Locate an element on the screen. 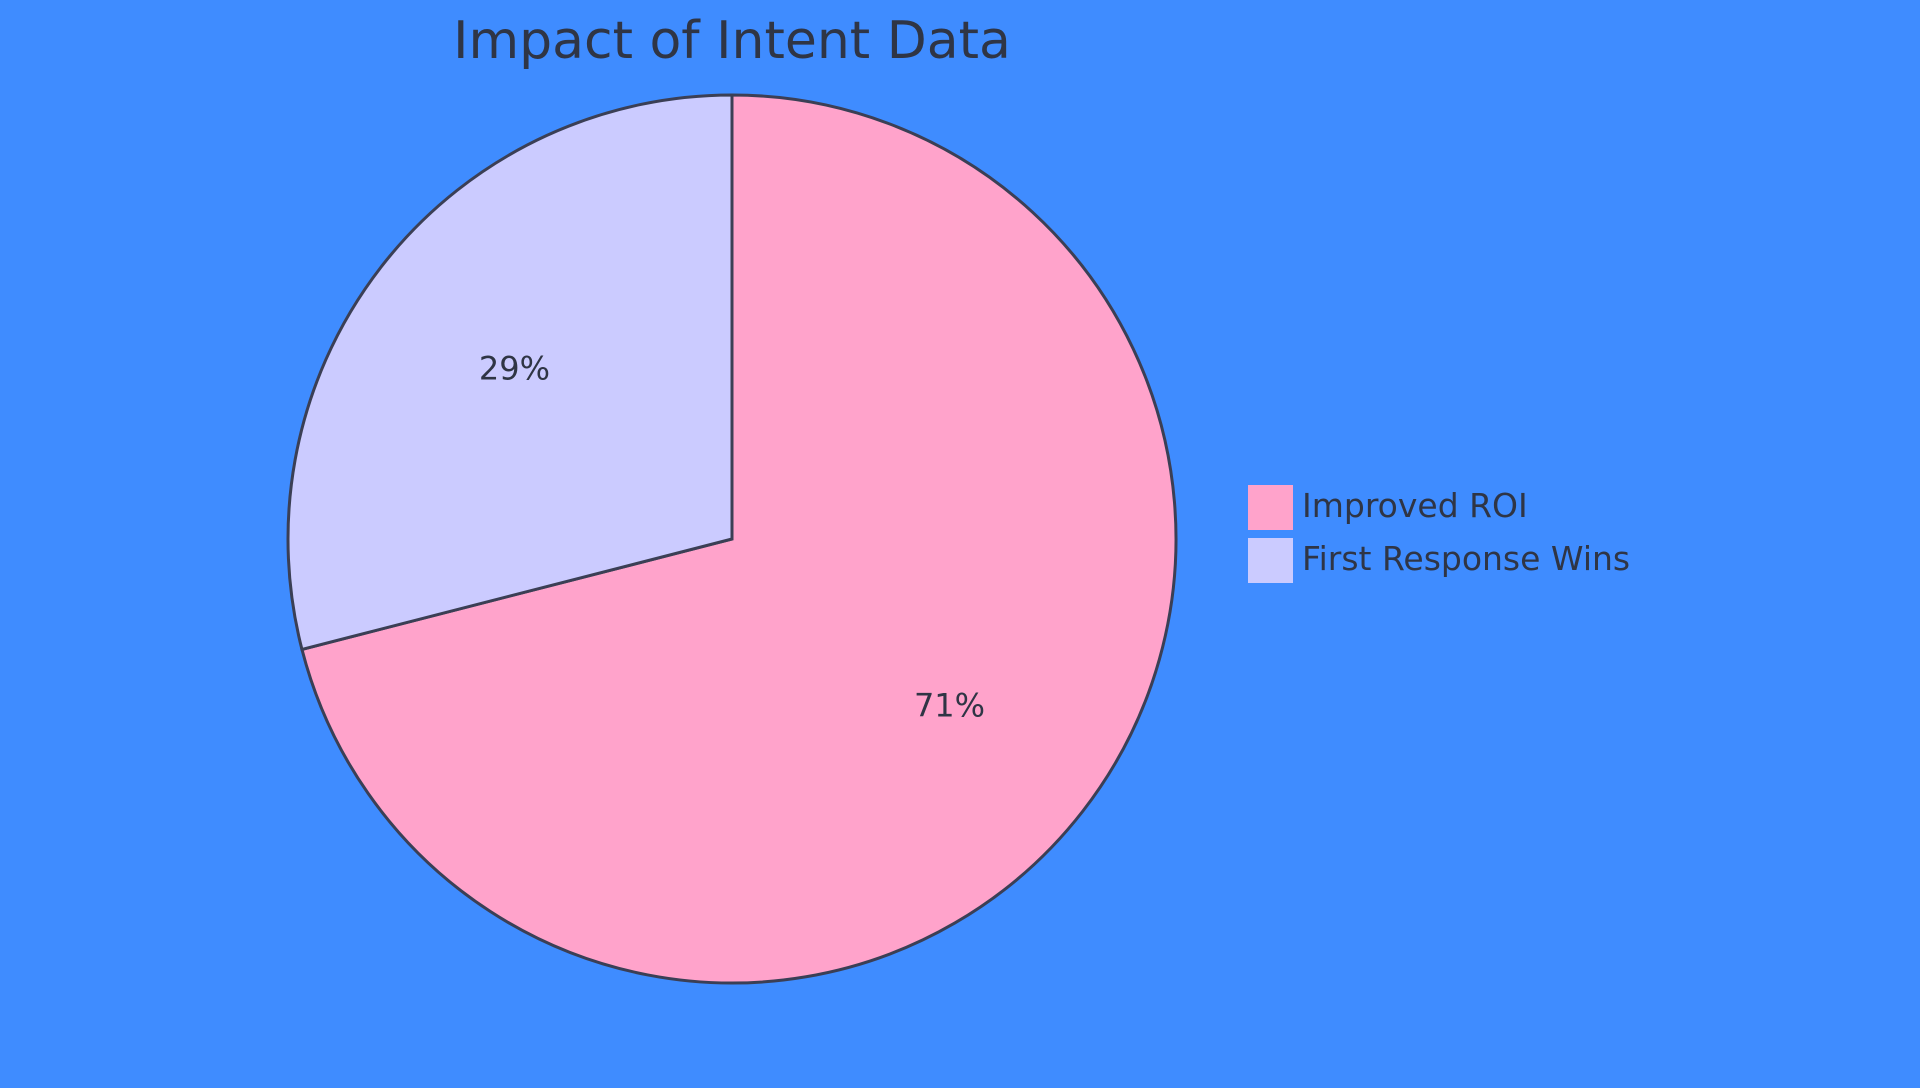 Image resolution: width=1920 pixels, height=1088 pixels. pie-slice-first-response-wins is located at coordinates (510, 372).